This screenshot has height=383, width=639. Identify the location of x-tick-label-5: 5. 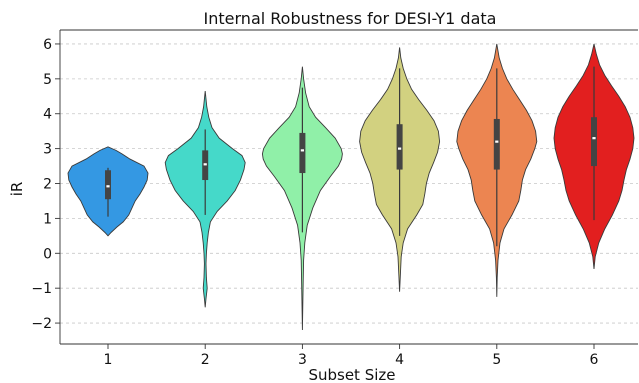
(496, 360).